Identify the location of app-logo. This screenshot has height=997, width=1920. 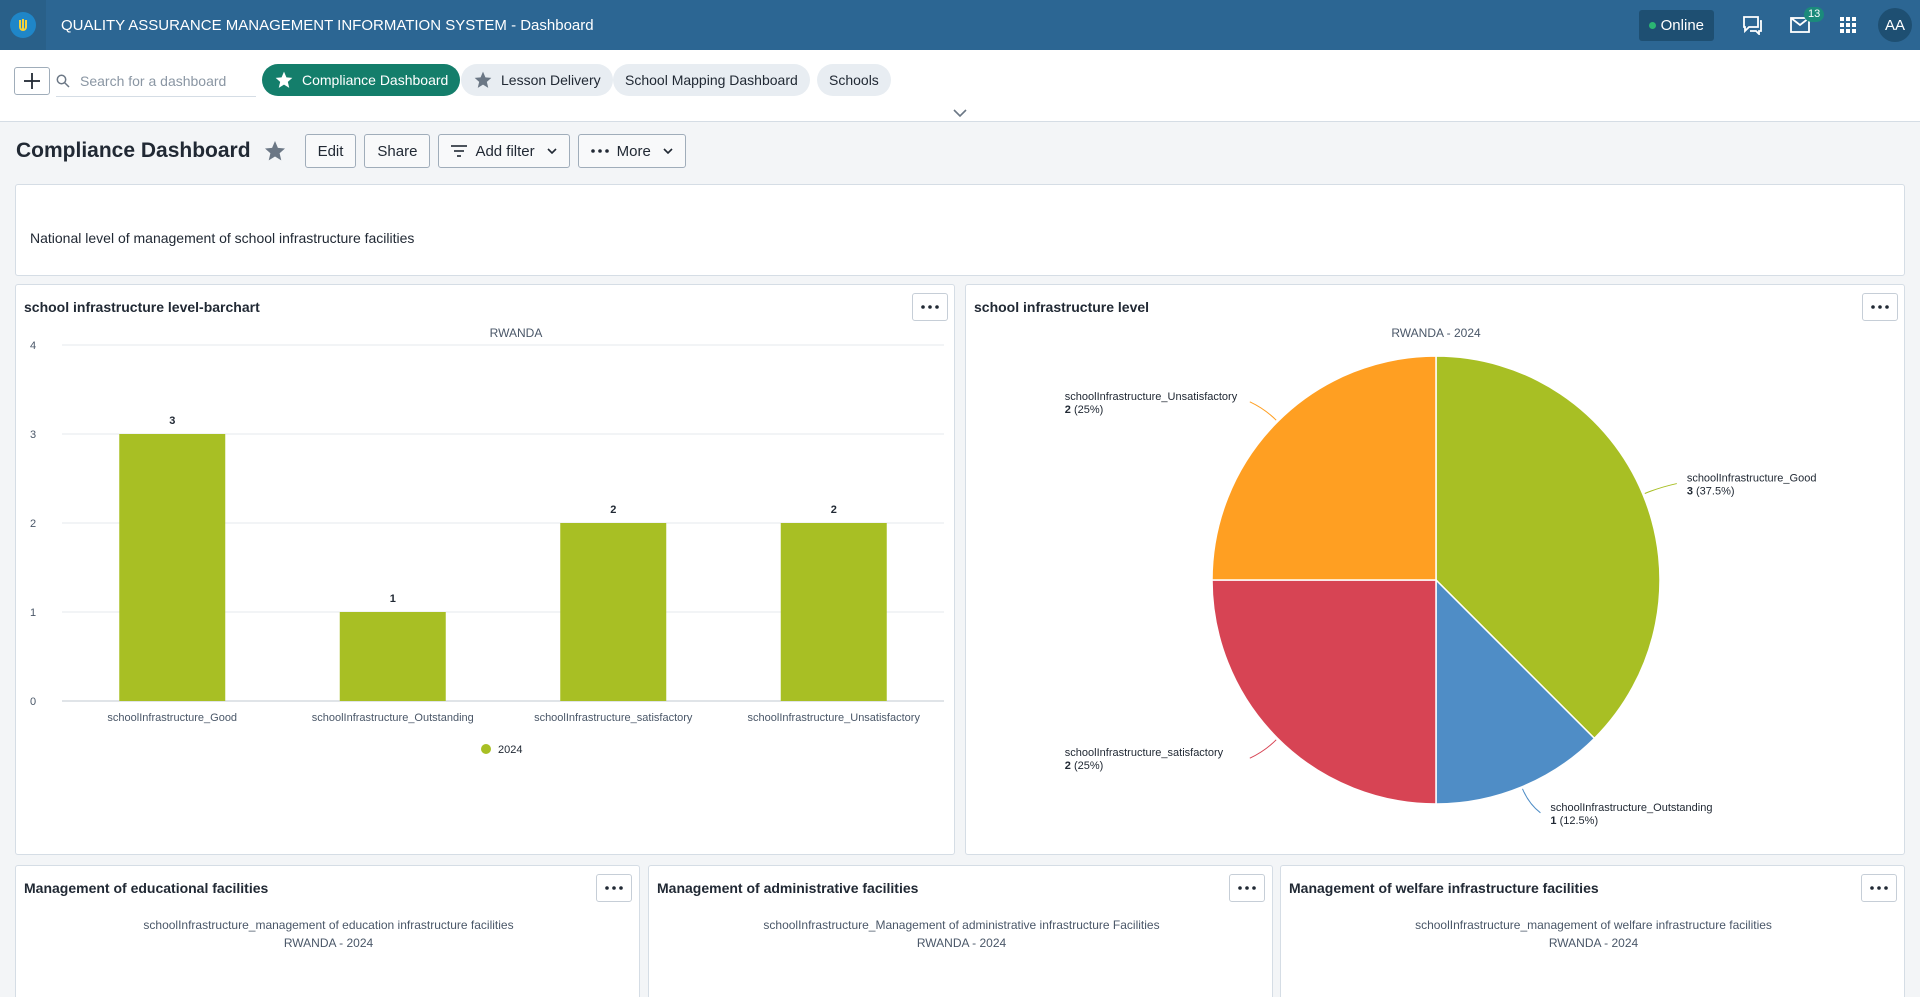
(23, 25).